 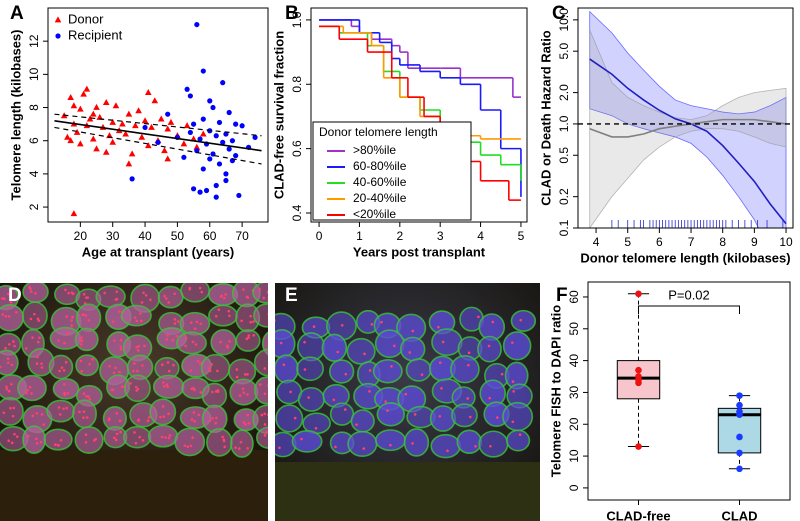 What do you see at coordinates (564, 123) in the screenshot?
I see `y-tick-label: 1.0` at bounding box center [564, 123].